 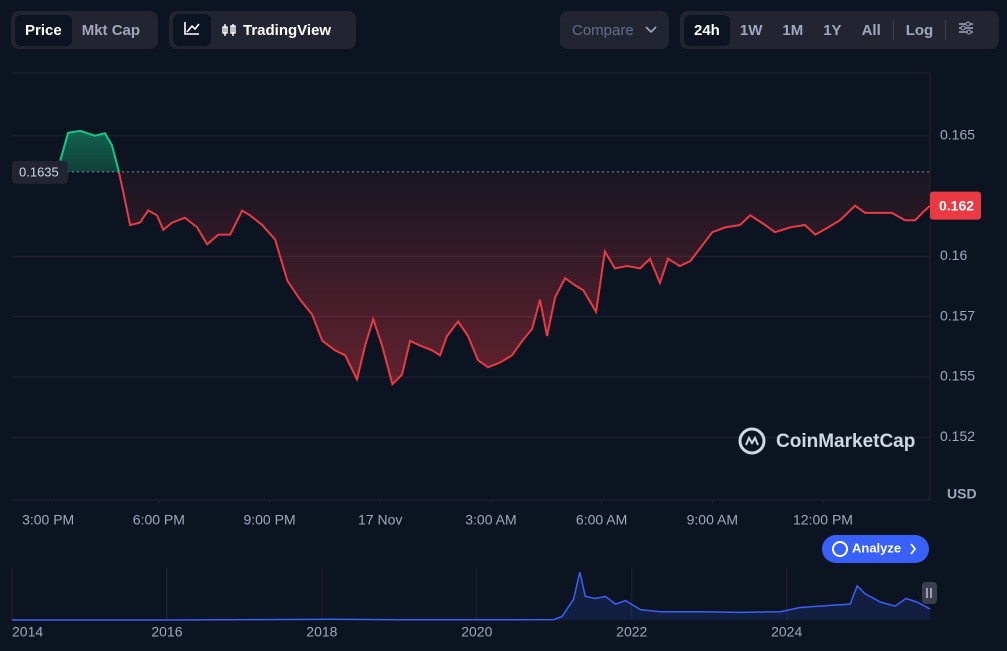 I want to click on tab: Mkt Cap, so click(x=111, y=30).